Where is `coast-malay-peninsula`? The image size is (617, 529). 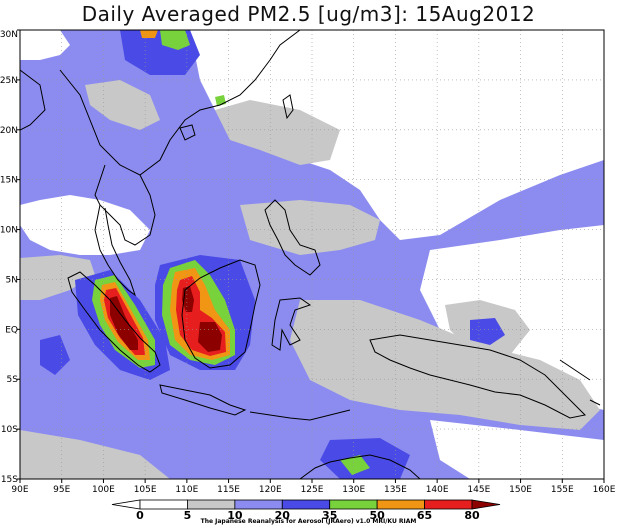 coast-malay-peninsula is located at coordinates (115, 250).